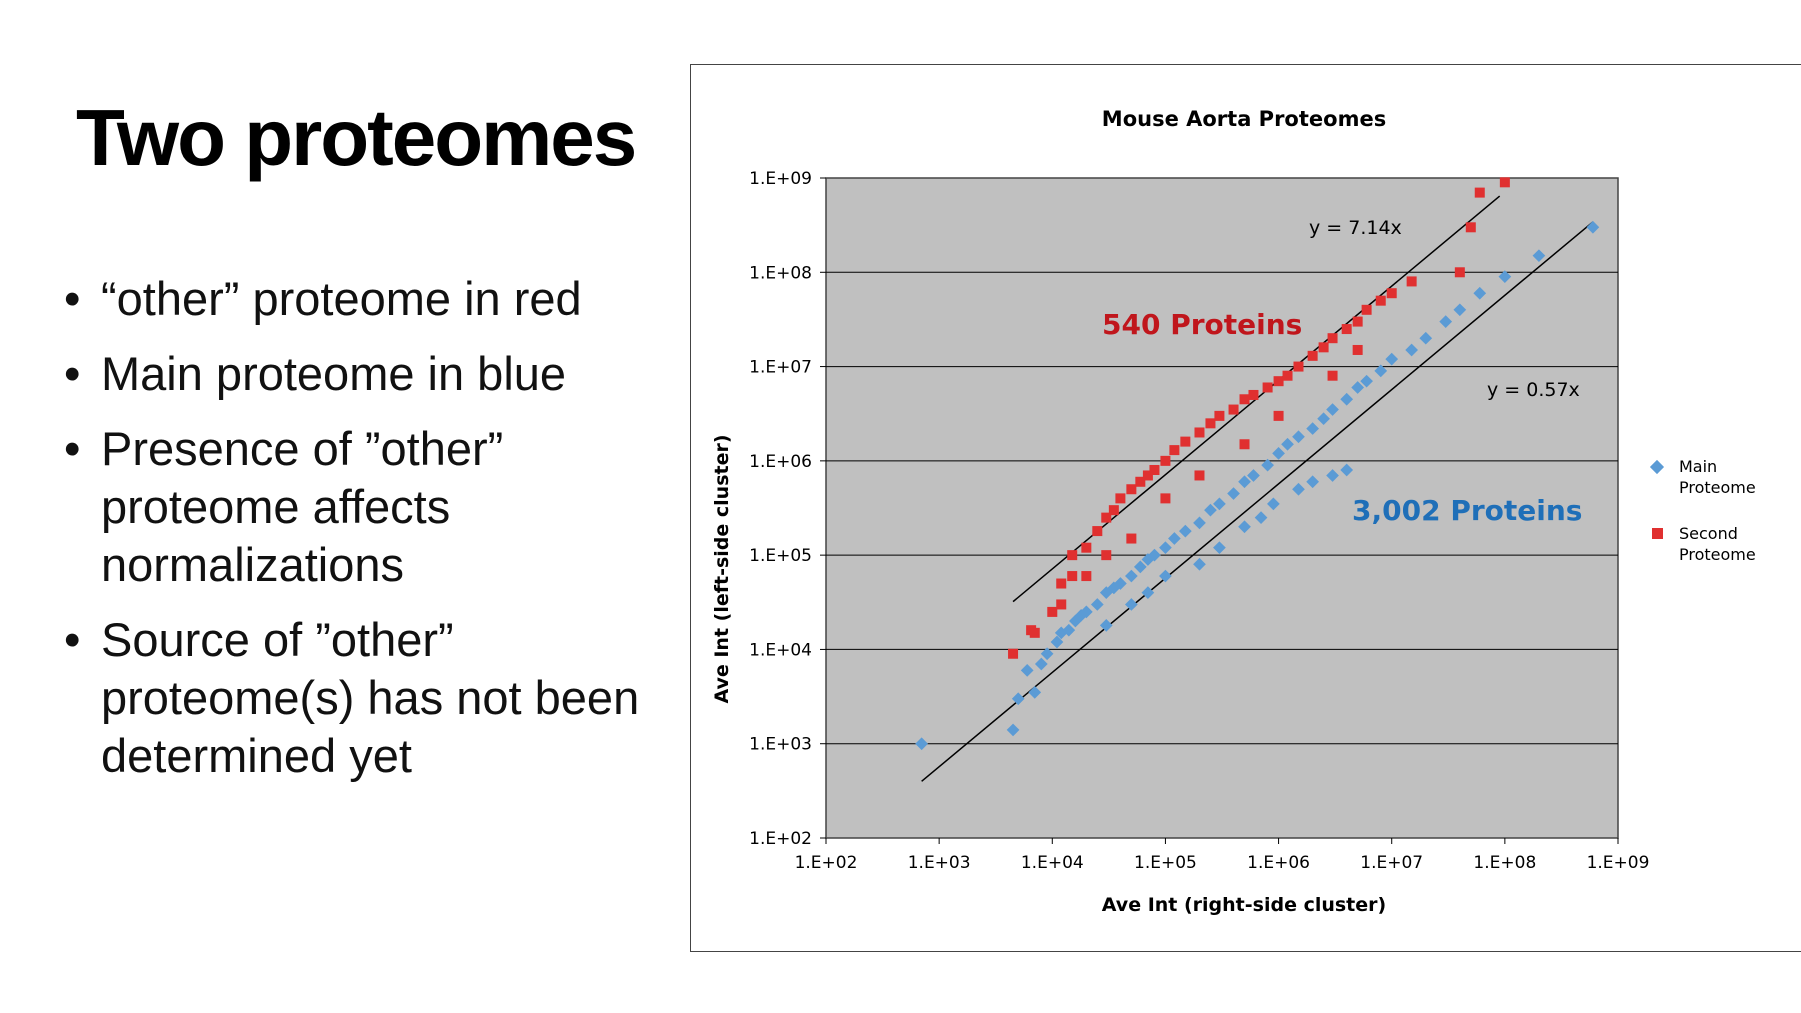 The image size is (1801, 1013). What do you see at coordinates (722, 568) in the screenshot?
I see `y-axis-label: Ave Int (left-side cluster)` at bounding box center [722, 568].